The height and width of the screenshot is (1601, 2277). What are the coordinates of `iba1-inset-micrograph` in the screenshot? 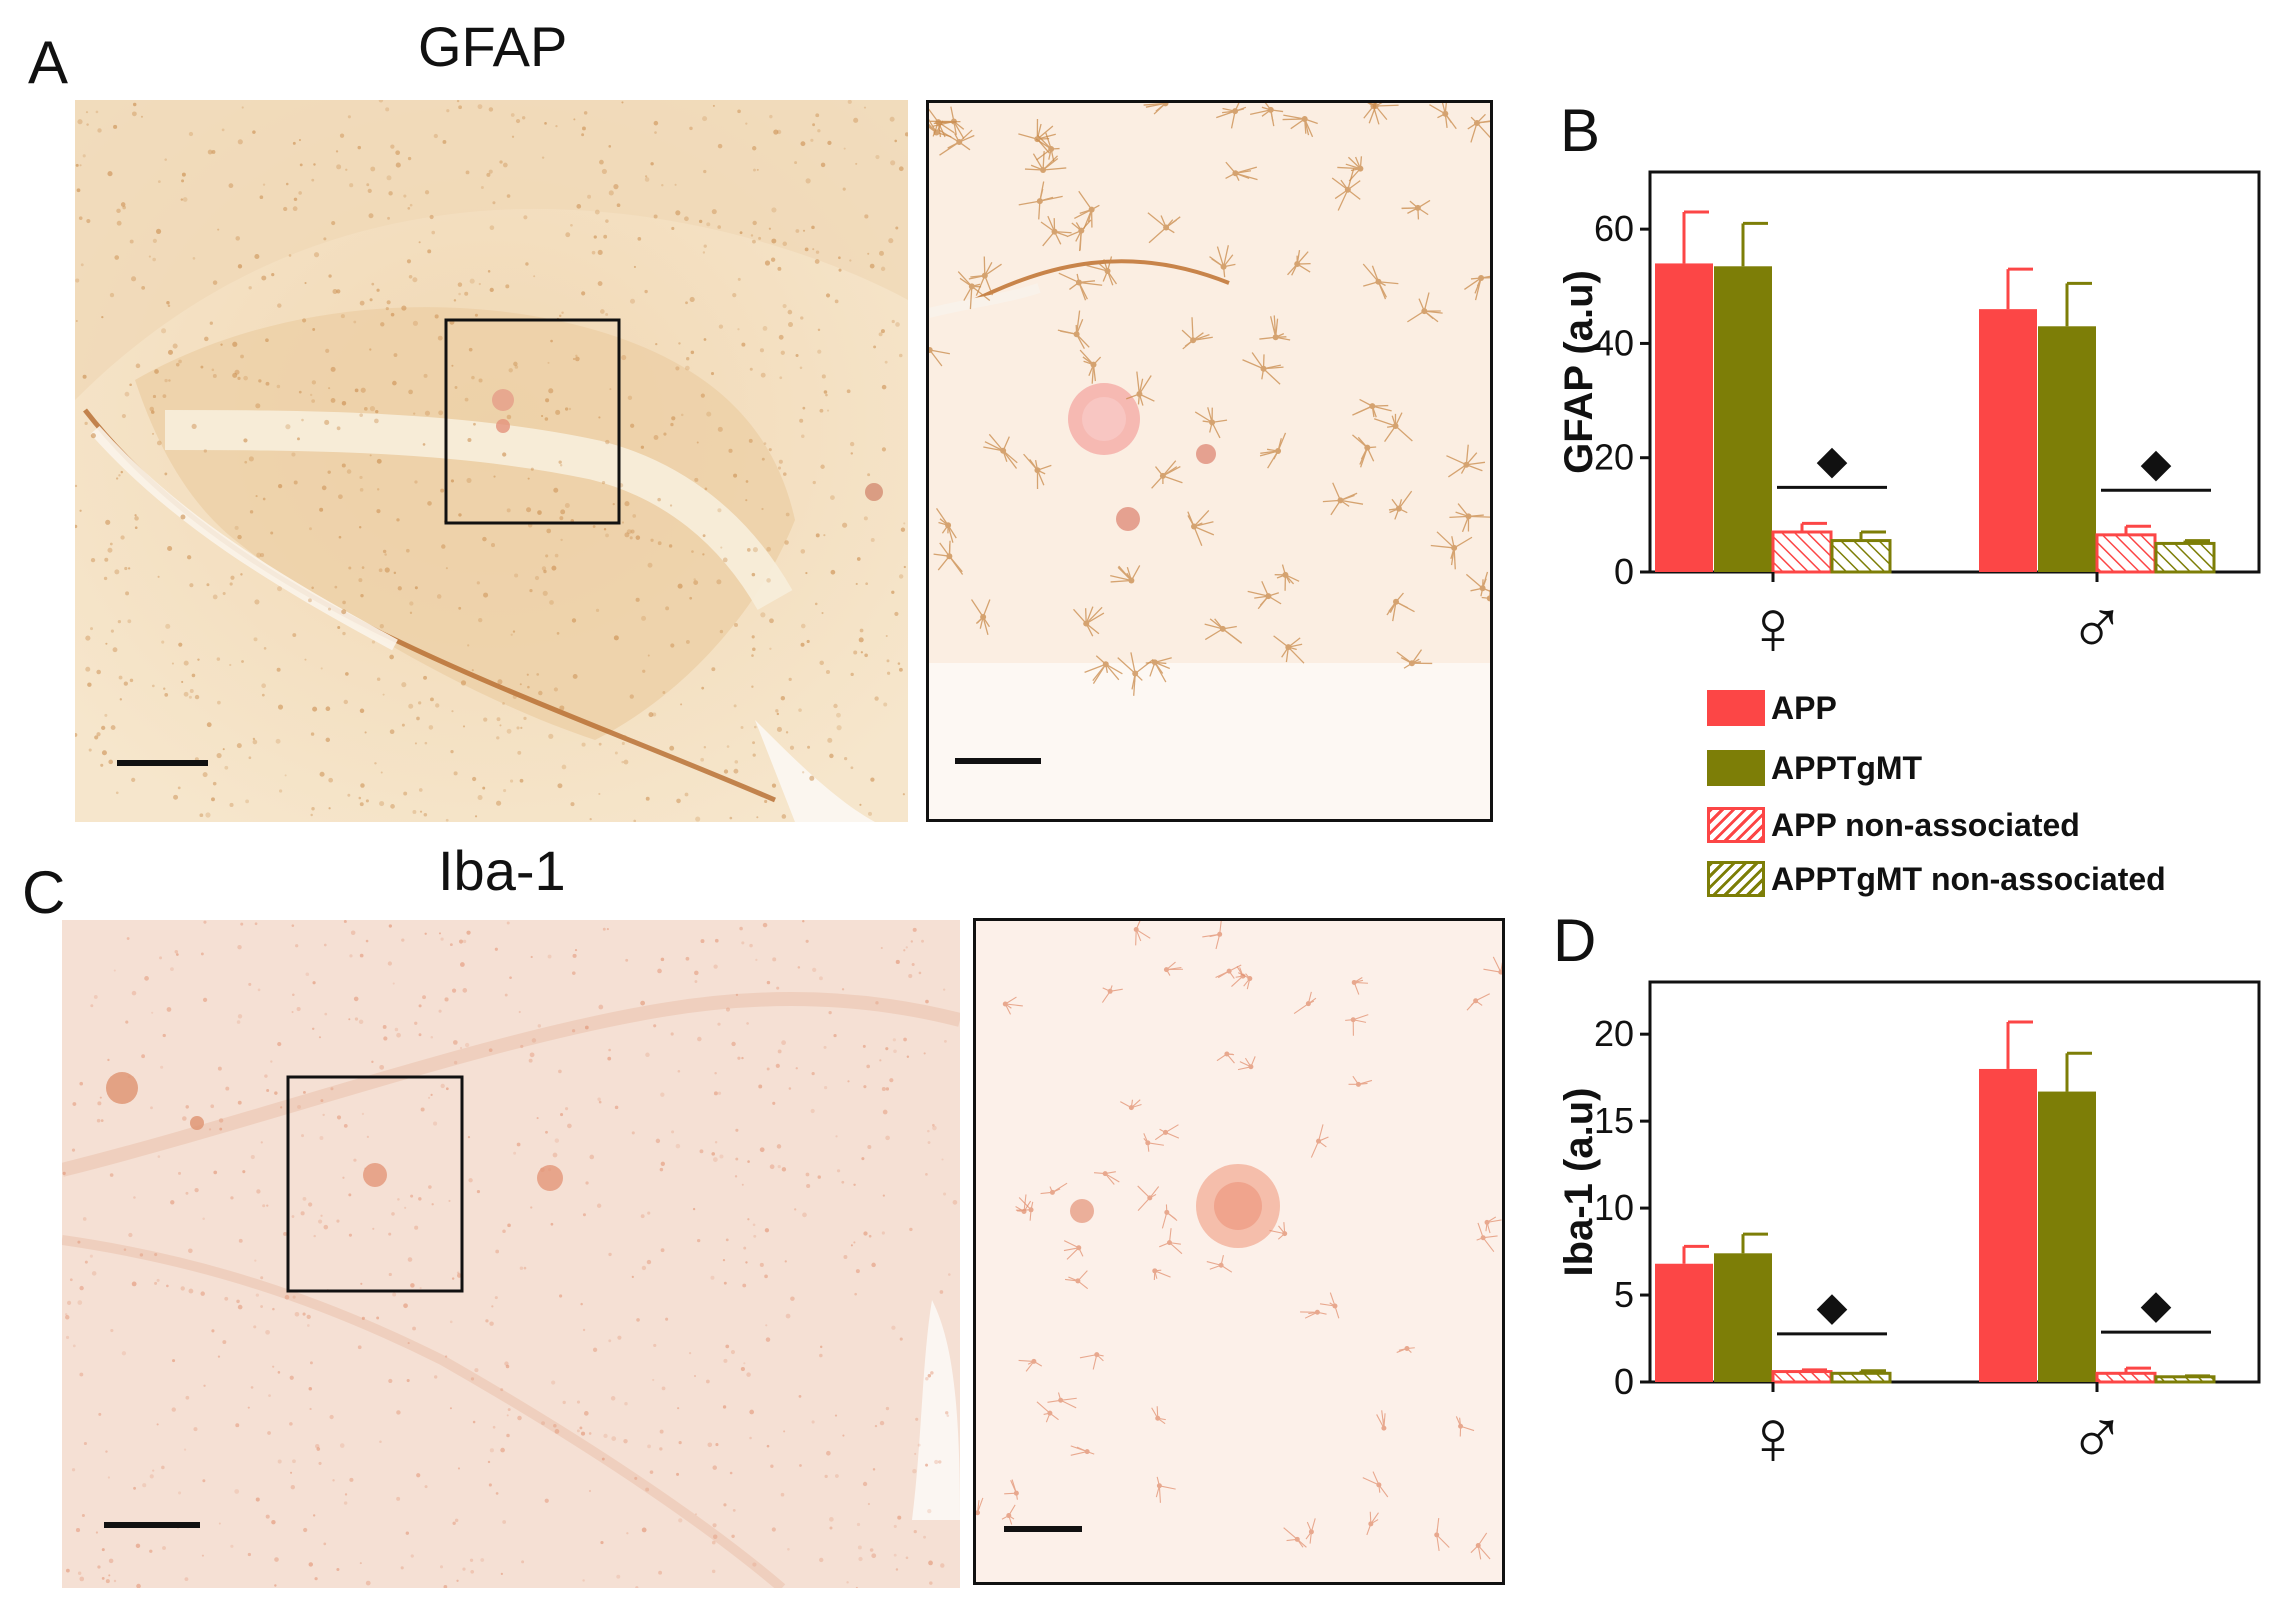 It's located at (1239, 1251).